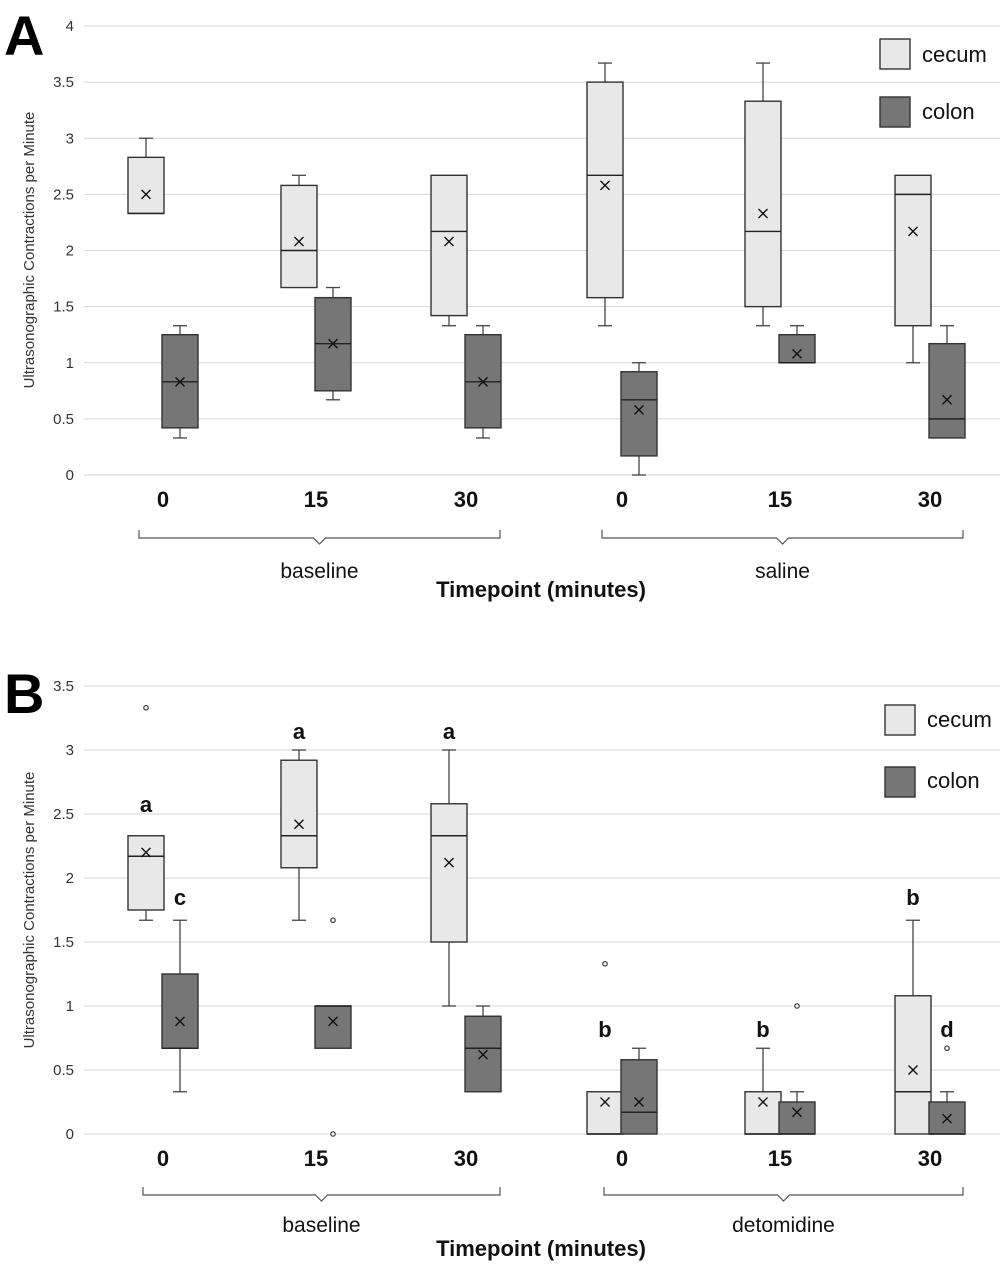 This screenshot has height=1264, width=1003. Describe the element at coordinates (946, 1029) in the screenshot. I see `significance-letter: d` at that location.